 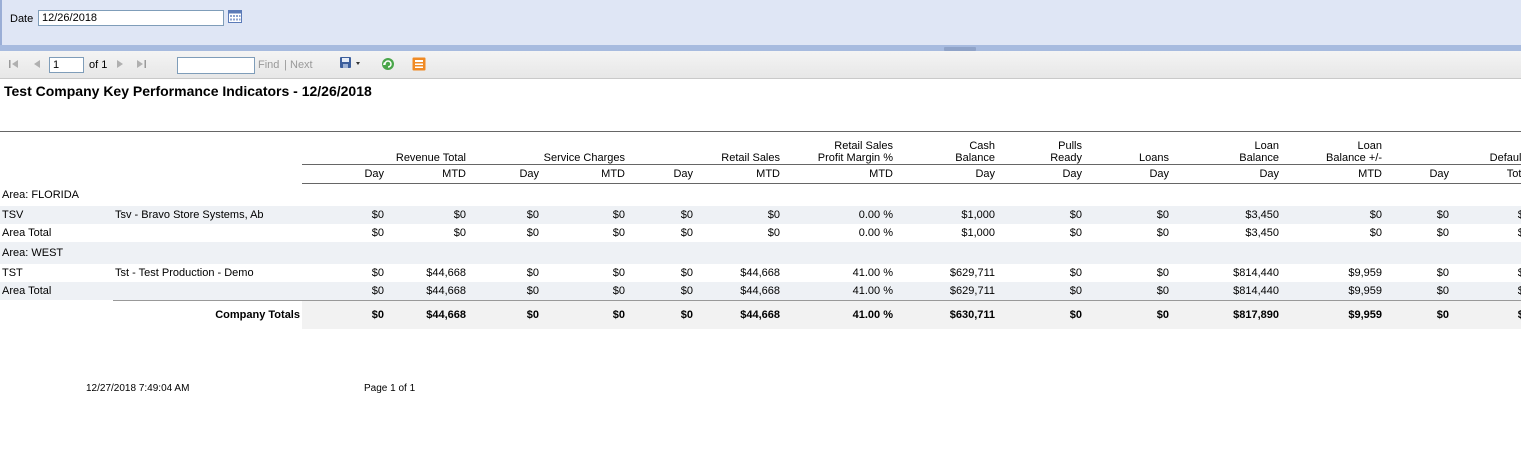 I want to click on report-toolbar: of 1 Find | Next, so click(x=760, y=65).